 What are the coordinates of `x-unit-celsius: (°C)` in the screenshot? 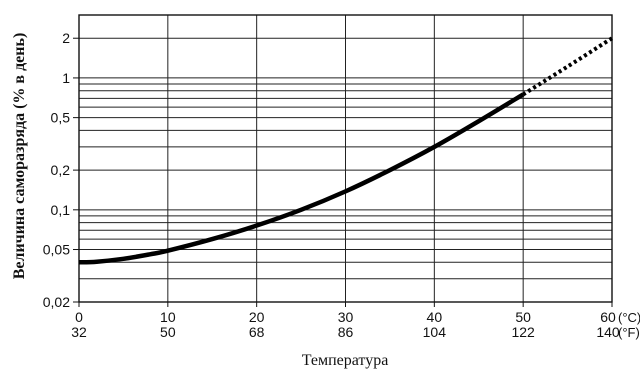 It's located at (629, 317).